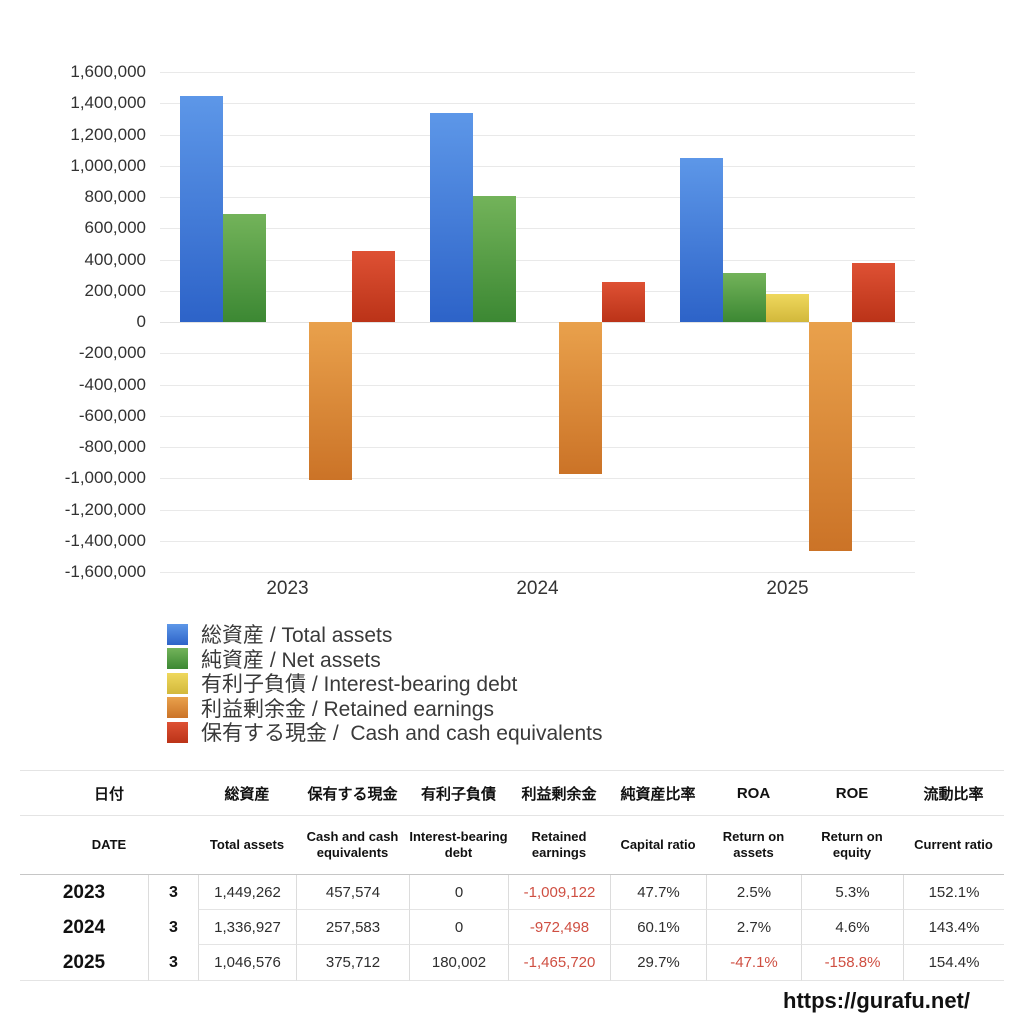  I want to click on table-cell: 1,449,262, so click(247, 892).